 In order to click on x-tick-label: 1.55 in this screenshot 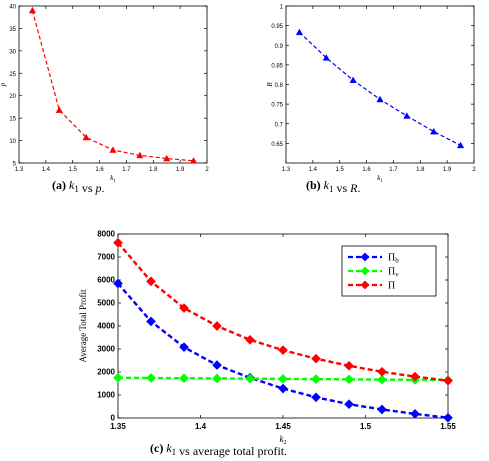, I will do `click(448, 426)`.